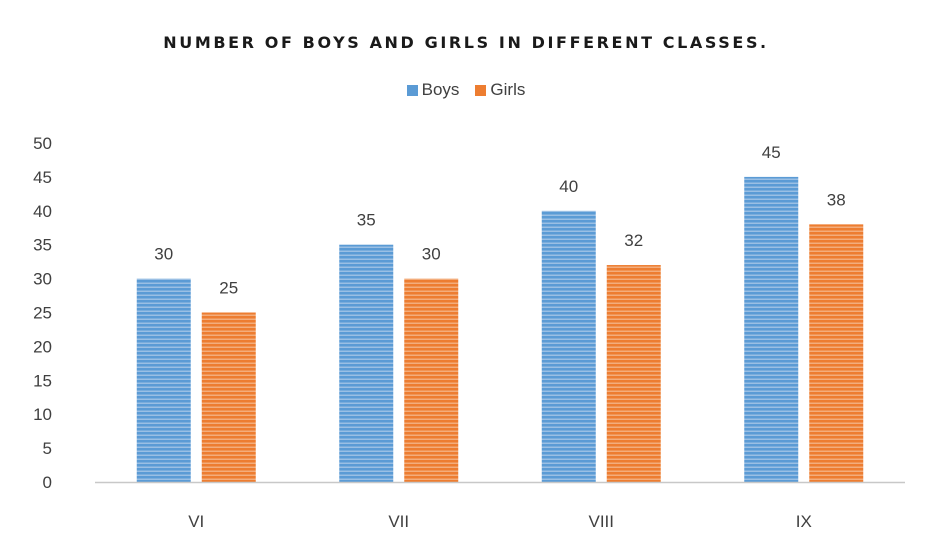 The width and height of the screenshot is (932, 559). Describe the element at coordinates (398, 521) in the screenshot. I see `x-tick-label-vii: VII` at that location.